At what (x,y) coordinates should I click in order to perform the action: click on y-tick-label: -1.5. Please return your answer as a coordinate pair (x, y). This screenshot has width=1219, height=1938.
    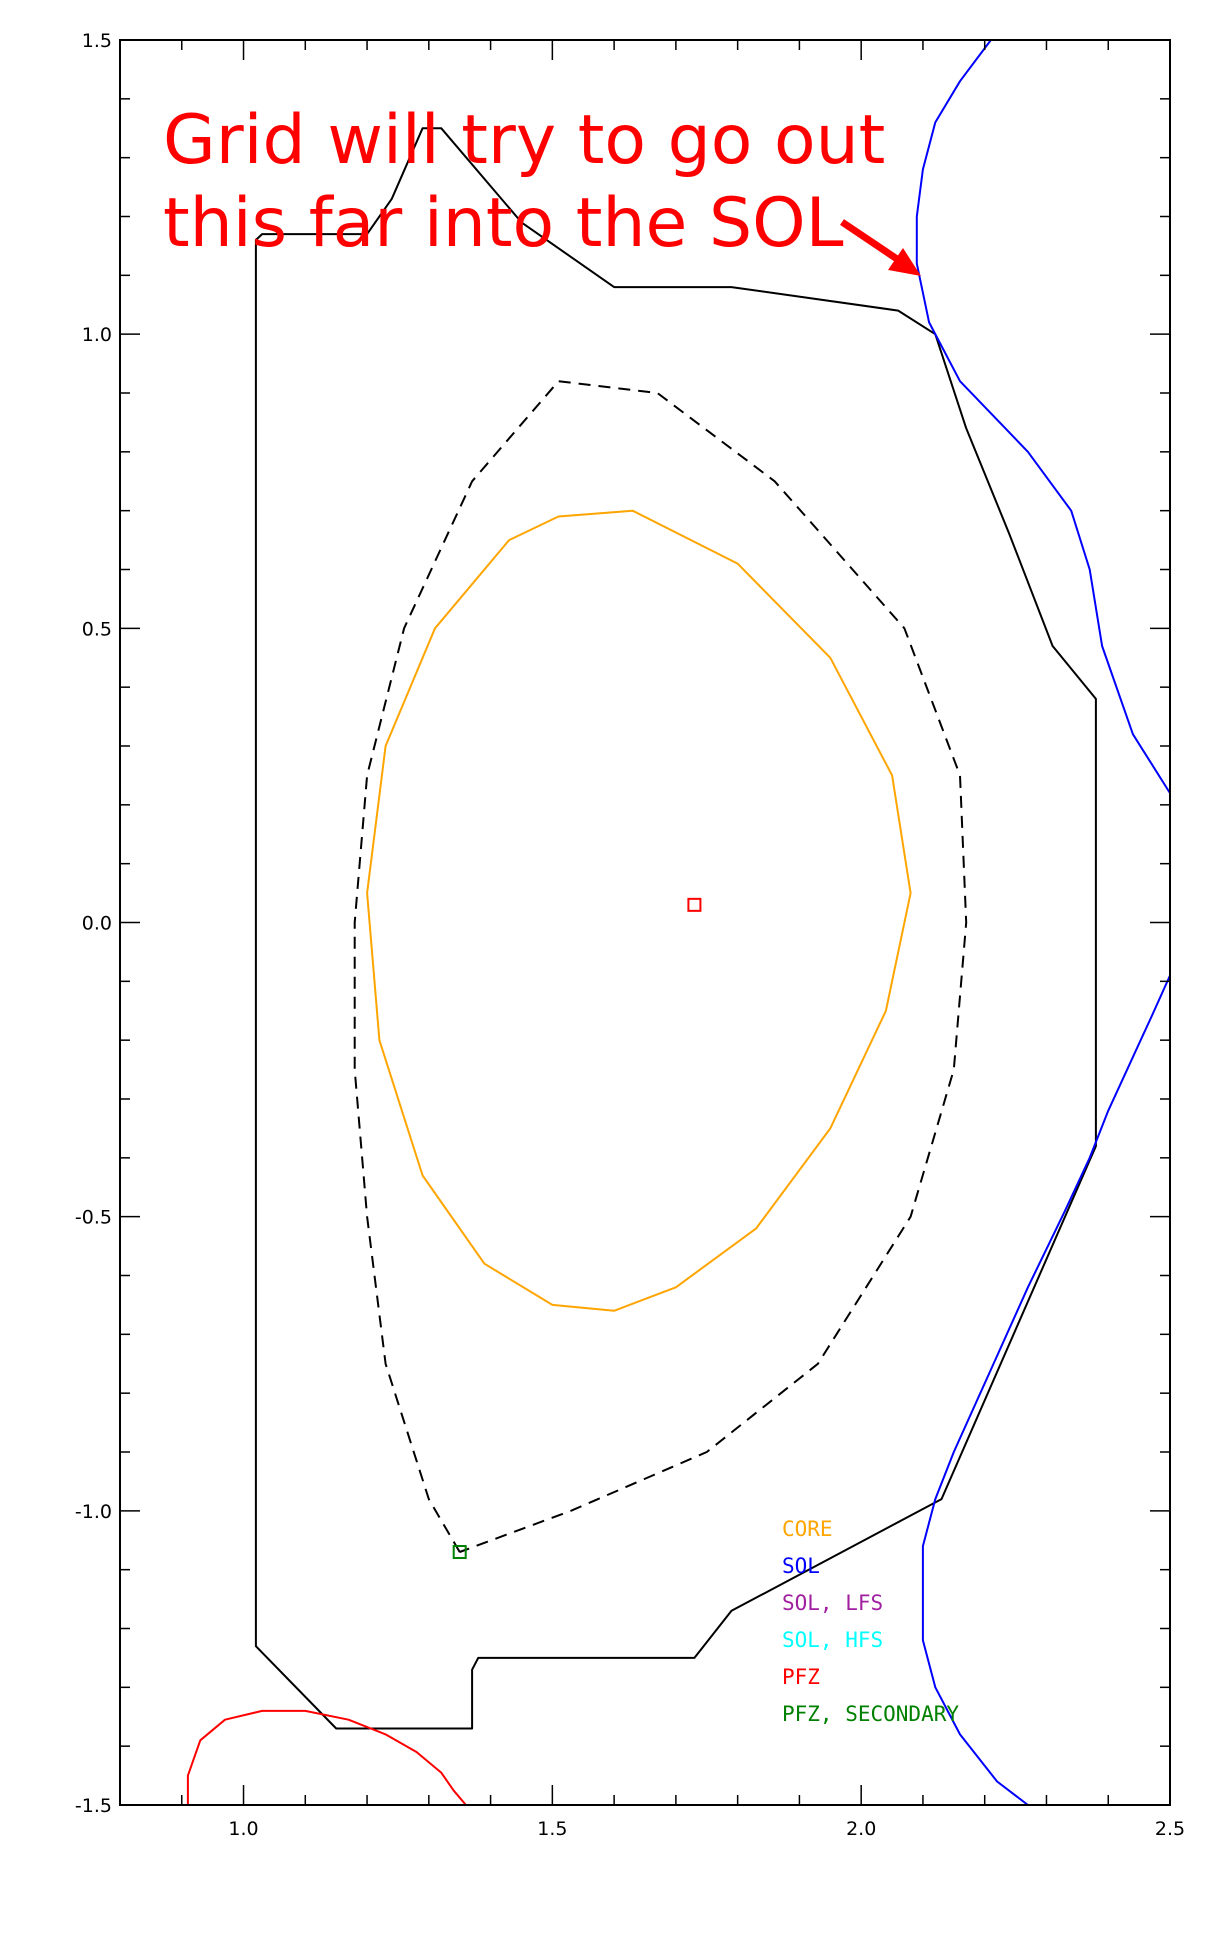
    Looking at the image, I should click on (93, 1806).